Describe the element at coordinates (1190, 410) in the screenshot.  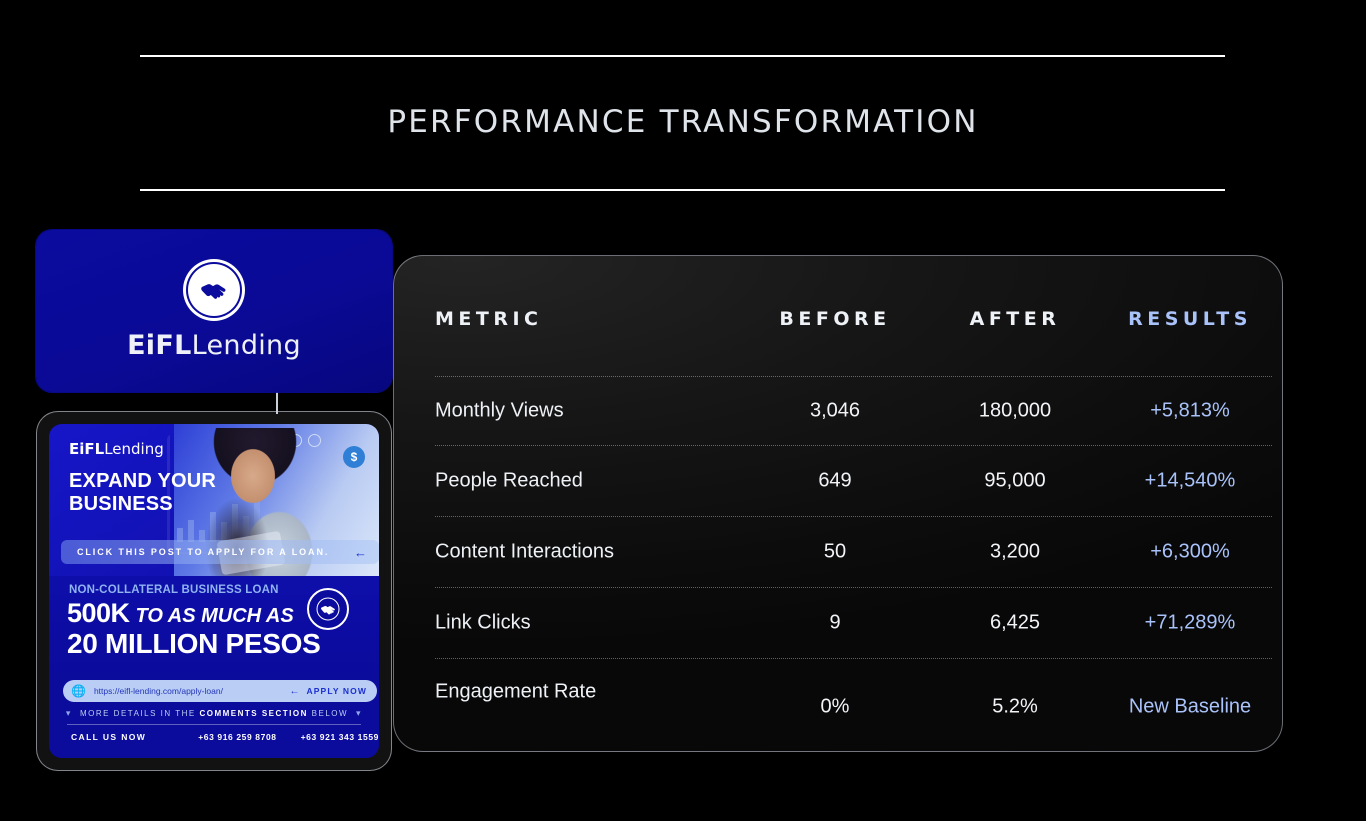
I see `cell-results: +5,813%` at that location.